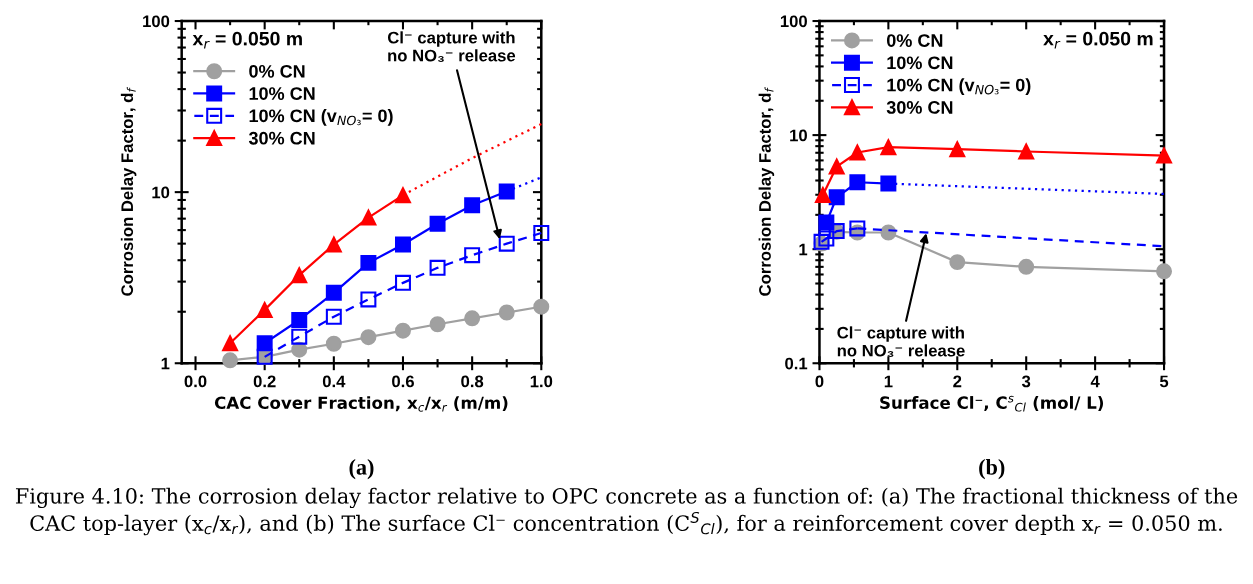 The width and height of the screenshot is (1253, 584). Describe the element at coordinates (626, 511) in the screenshot. I see `text: Figure 4.10: The corrosion delay factor relative to OPC concrete as a function of: (a) The fractional thickness of the CAC top-layer (x$_{c}$/x$_{r}$), and (b) The surface Cl⁻ concentration (C$^{S}$$_{Cl}$), for a reinforcement cover depth x$_{r}$ = 0.050 m.` at that location.